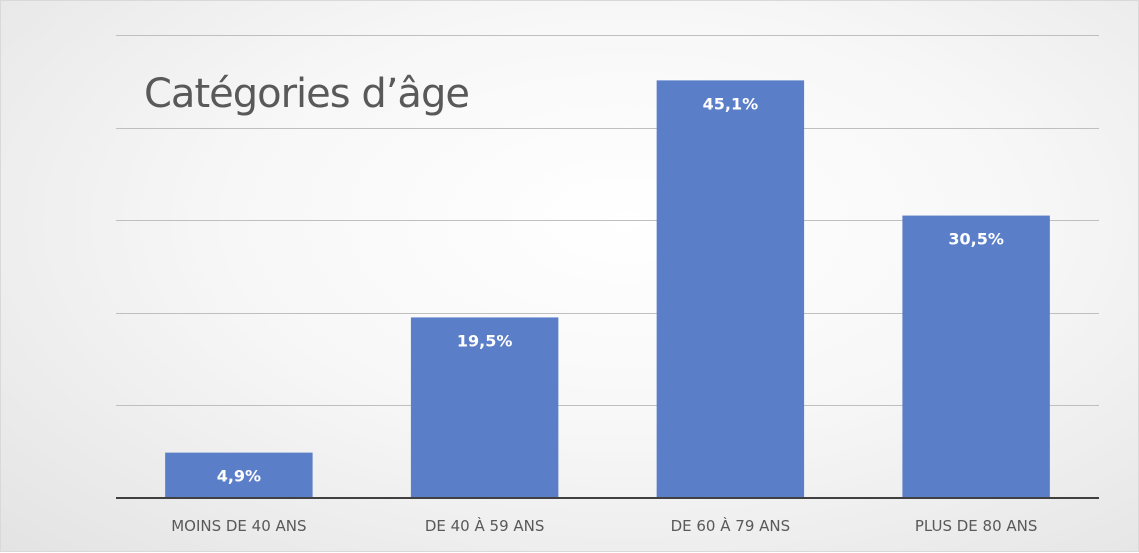 Image resolution: width=1139 pixels, height=553 pixels. Describe the element at coordinates (485, 525) in the screenshot. I see `x-tick-label: DE 40 À 59 ANS` at that location.